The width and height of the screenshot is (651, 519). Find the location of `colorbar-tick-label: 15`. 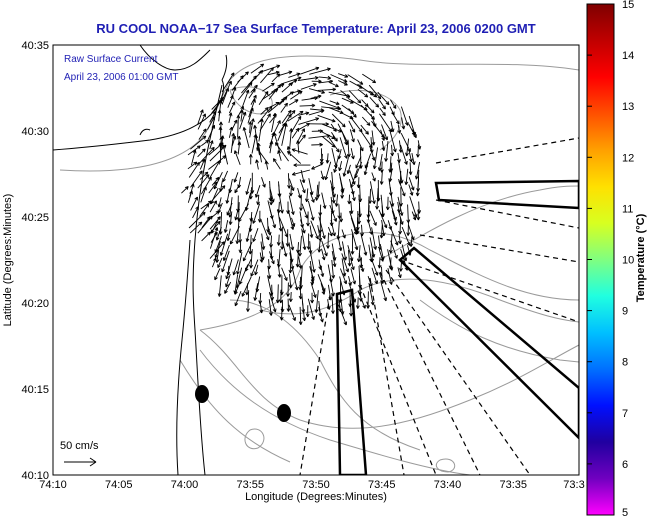

colorbar-tick-label: 15 is located at coordinates (628, 5).